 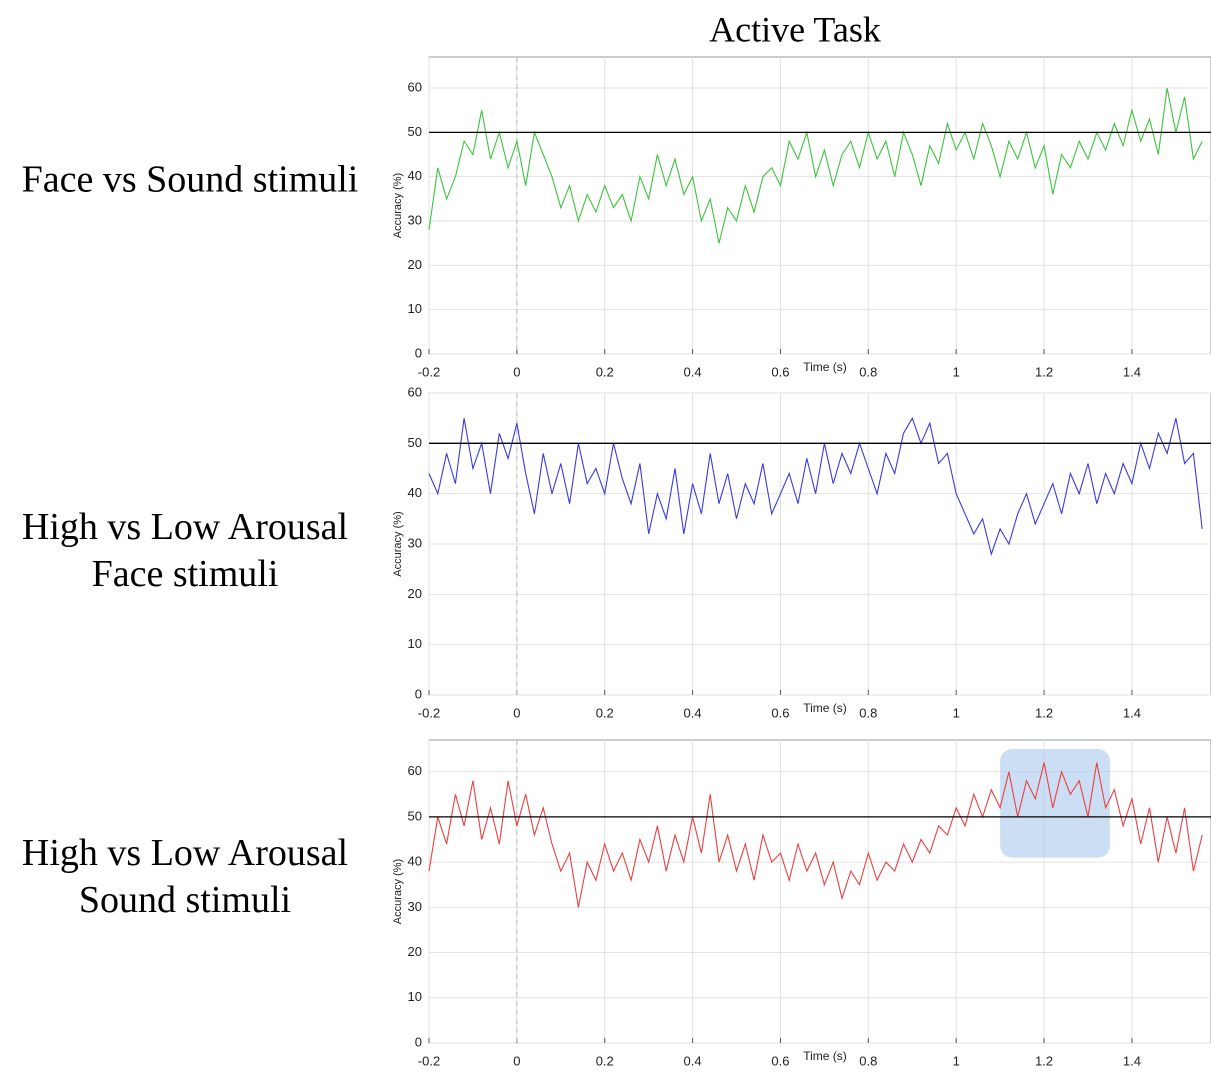 What do you see at coordinates (185, 574) in the screenshot?
I see `row-label: Face stimuli` at bounding box center [185, 574].